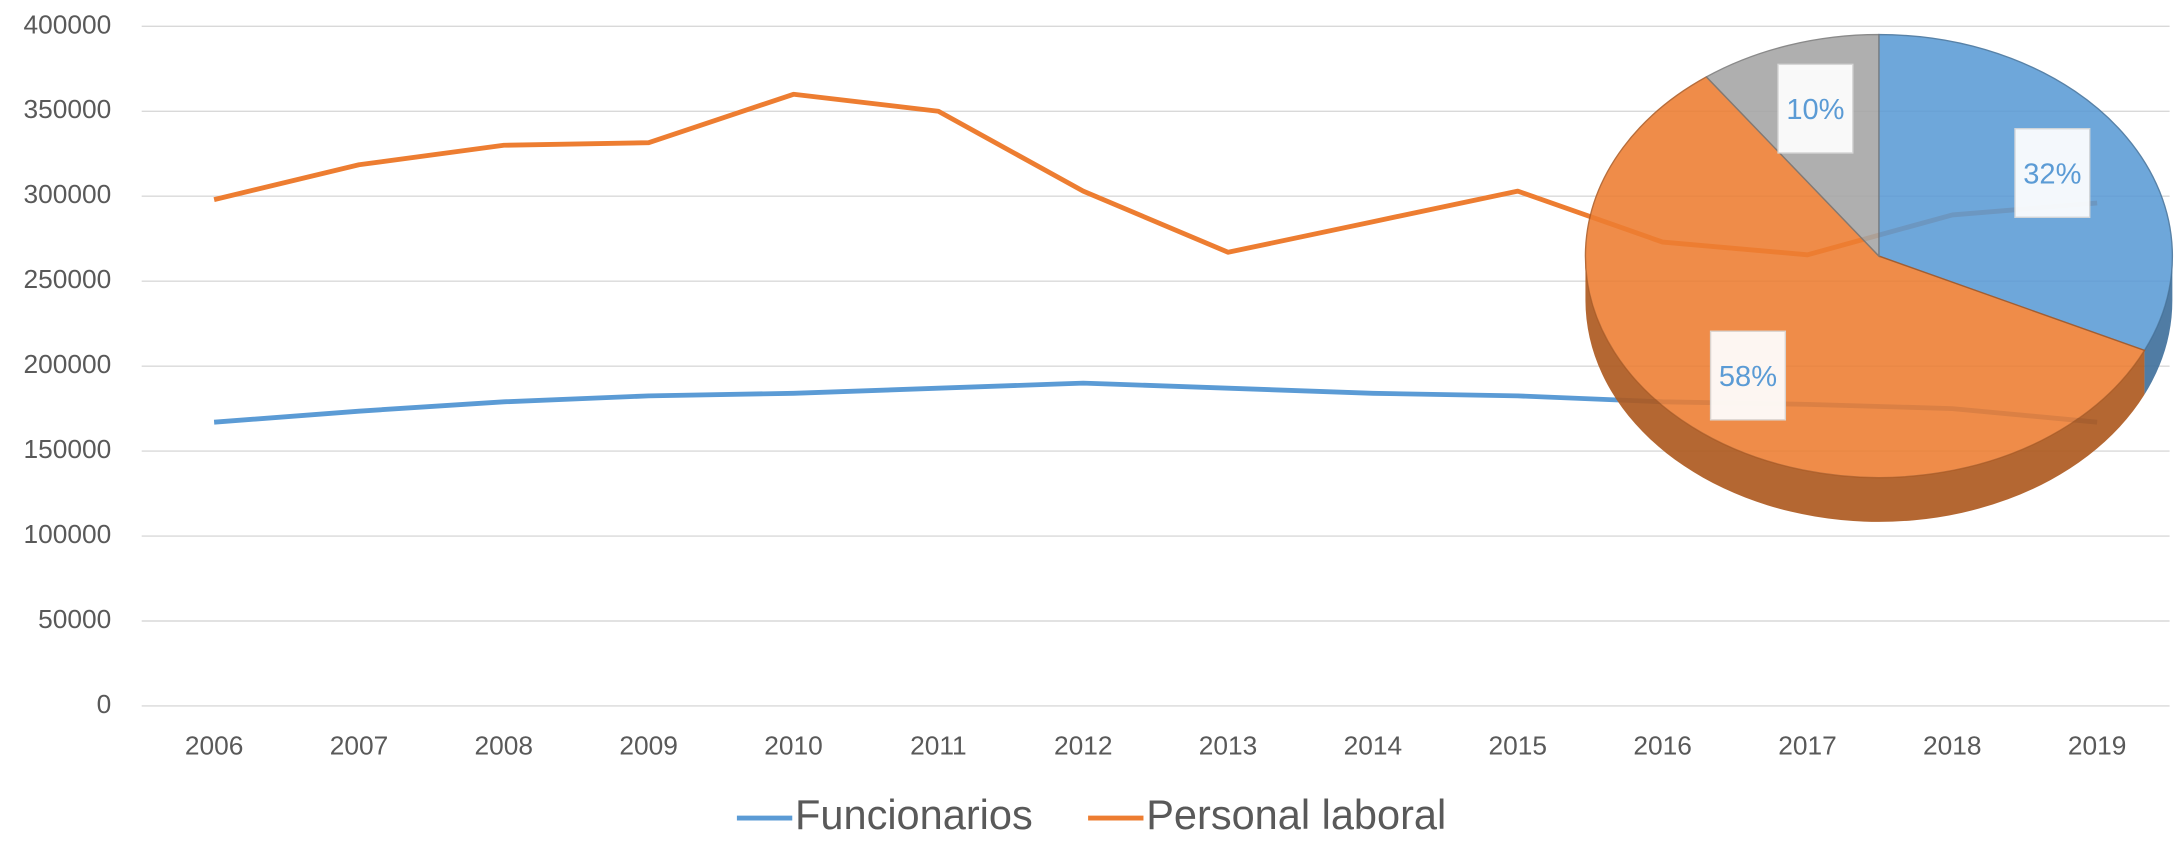 The image size is (2177, 843). I want to click on y-tick-label: 300000, so click(67, 194).